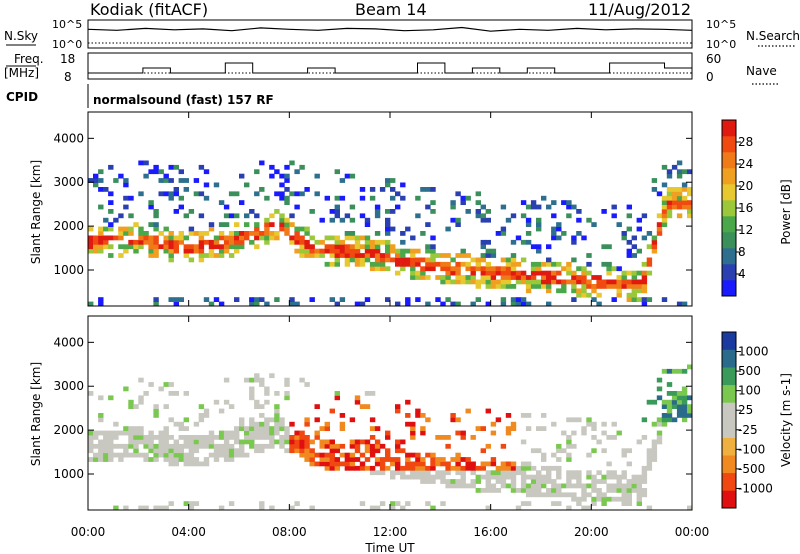 This screenshot has height=554, width=800. What do you see at coordinates (729, 208) in the screenshot?
I see `power-colorbar-swatch` at bounding box center [729, 208].